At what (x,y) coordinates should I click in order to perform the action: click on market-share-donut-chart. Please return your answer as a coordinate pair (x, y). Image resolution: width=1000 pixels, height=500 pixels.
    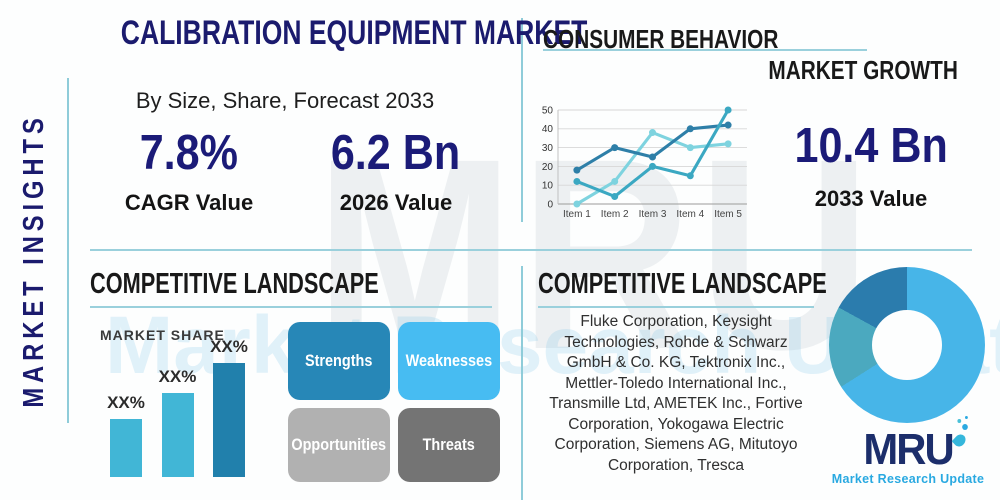
    Looking at the image, I should click on (907, 345).